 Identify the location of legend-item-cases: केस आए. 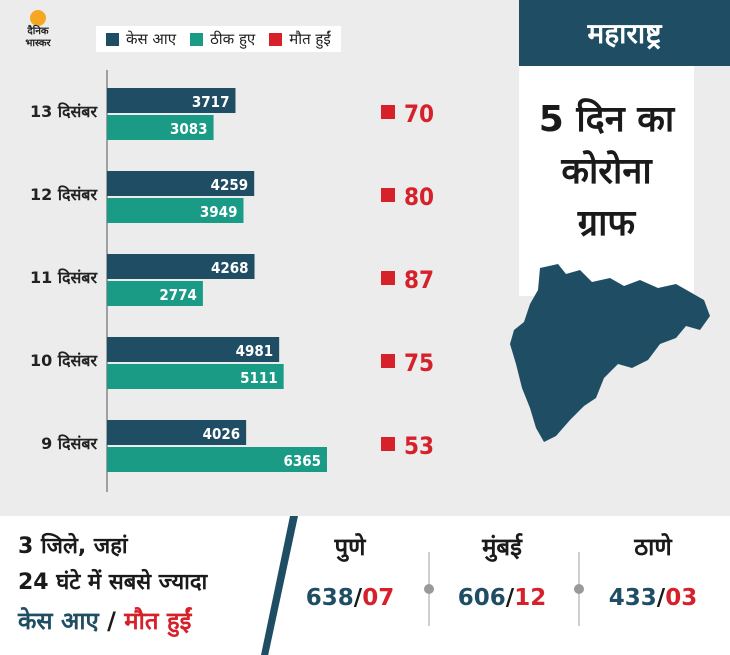
(141, 39).